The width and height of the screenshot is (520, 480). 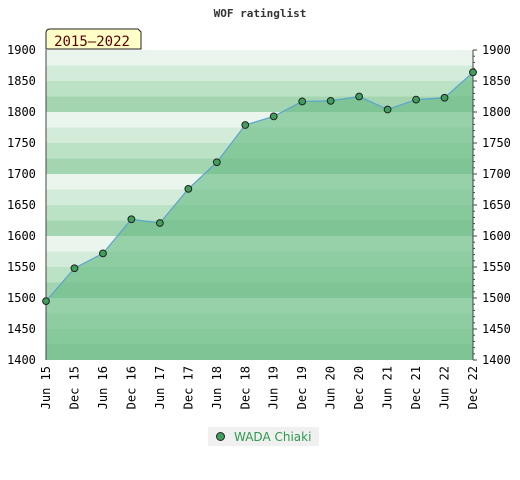 I want to click on period-badge-text: 2015–2022, so click(x=92, y=42).